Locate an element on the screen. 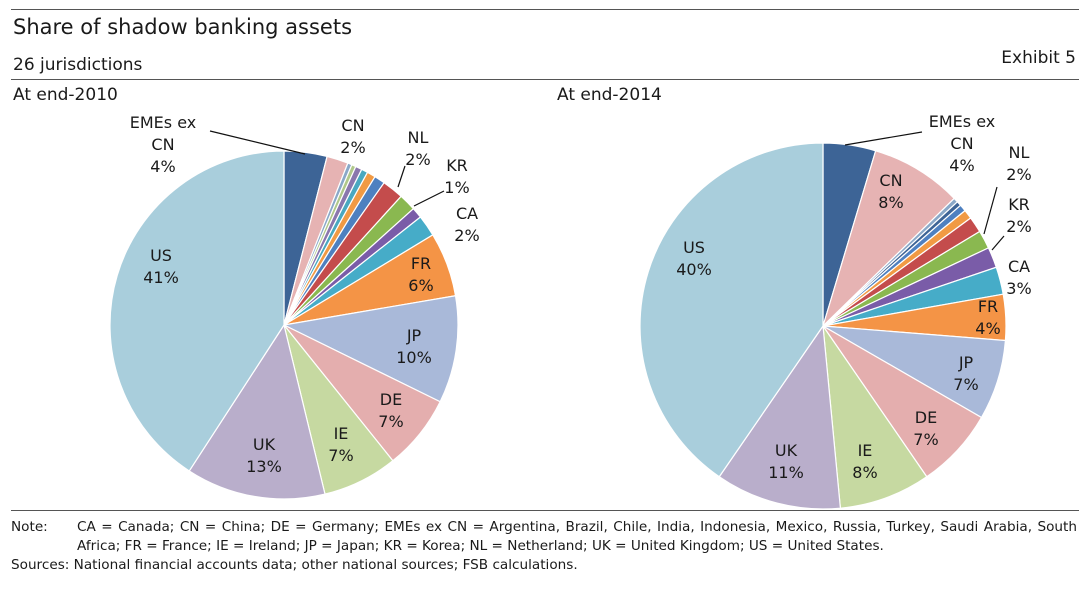  slice-label-fr: FR 6% is located at coordinates (420, 274).